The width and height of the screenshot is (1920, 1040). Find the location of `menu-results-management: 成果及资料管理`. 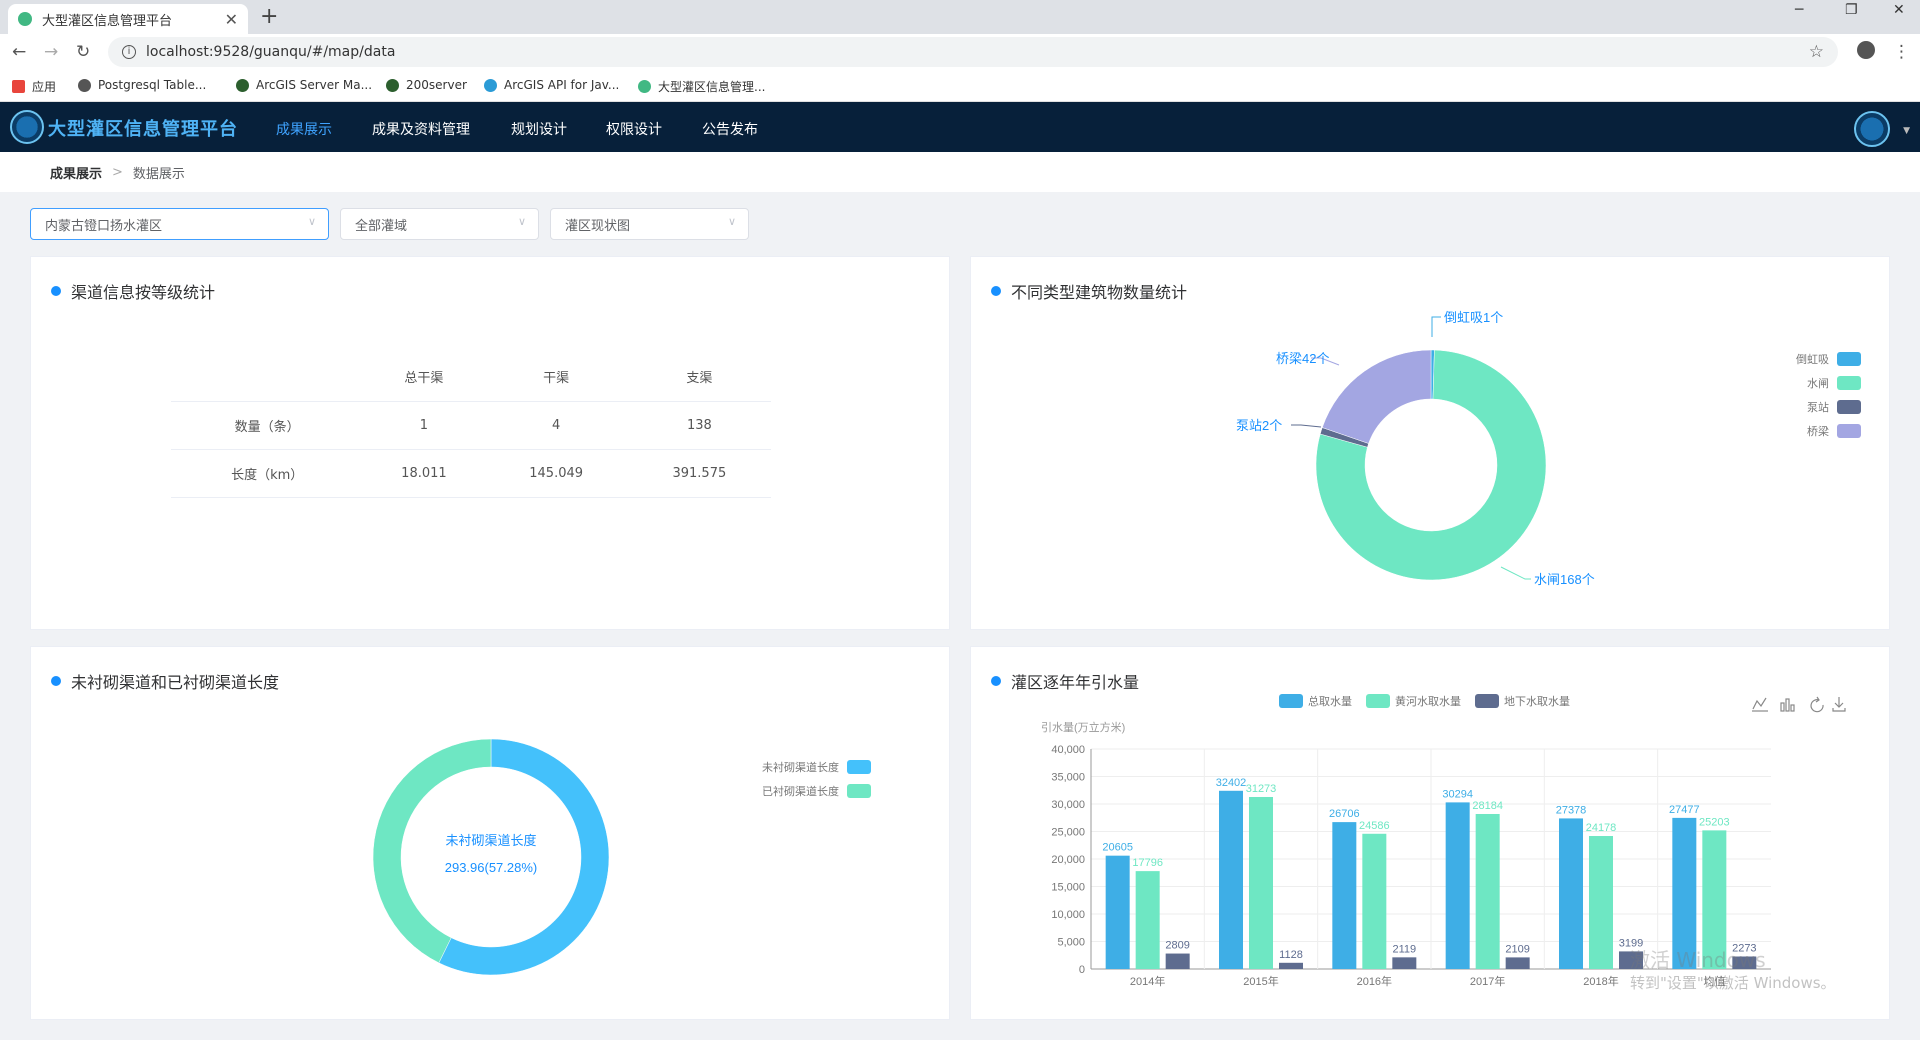

menu-results-management: 成果及资料管理 is located at coordinates (421, 130).